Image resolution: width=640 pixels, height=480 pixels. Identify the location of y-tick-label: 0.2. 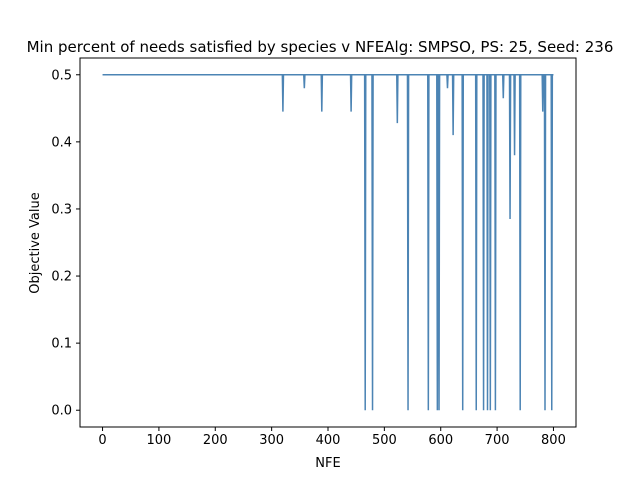
(61, 277).